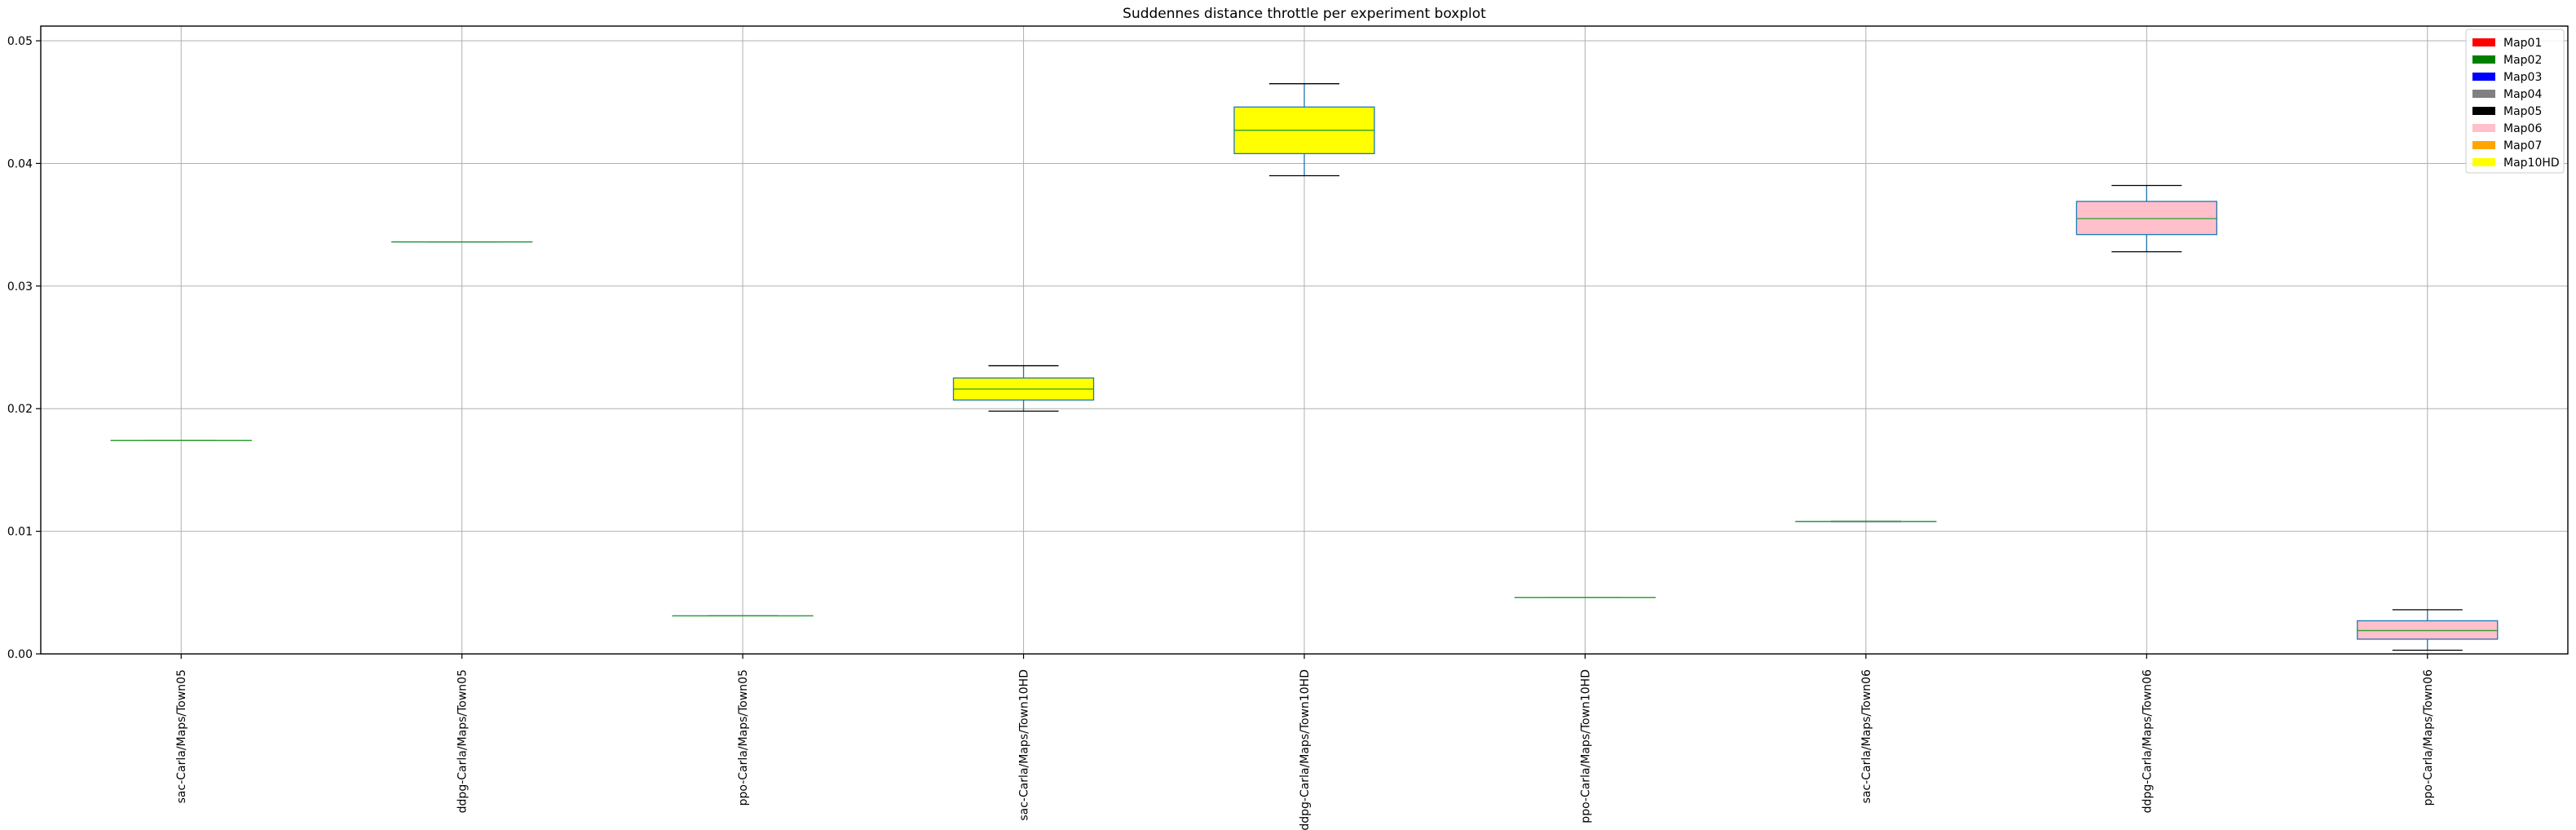 The width and height of the screenshot is (2576, 830). Describe the element at coordinates (2483, 94) in the screenshot. I see `legend-swatch-map04` at that location.